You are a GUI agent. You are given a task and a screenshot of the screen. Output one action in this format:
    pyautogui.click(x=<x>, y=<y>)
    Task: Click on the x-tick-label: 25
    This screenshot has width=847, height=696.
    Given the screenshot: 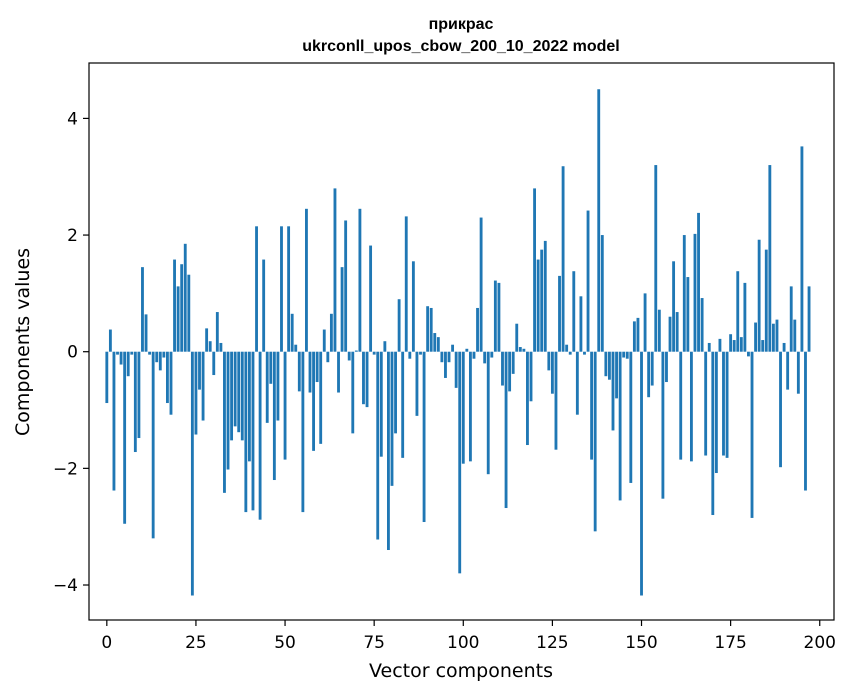 What is the action you would take?
    pyautogui.click(x=196, y=643)
    